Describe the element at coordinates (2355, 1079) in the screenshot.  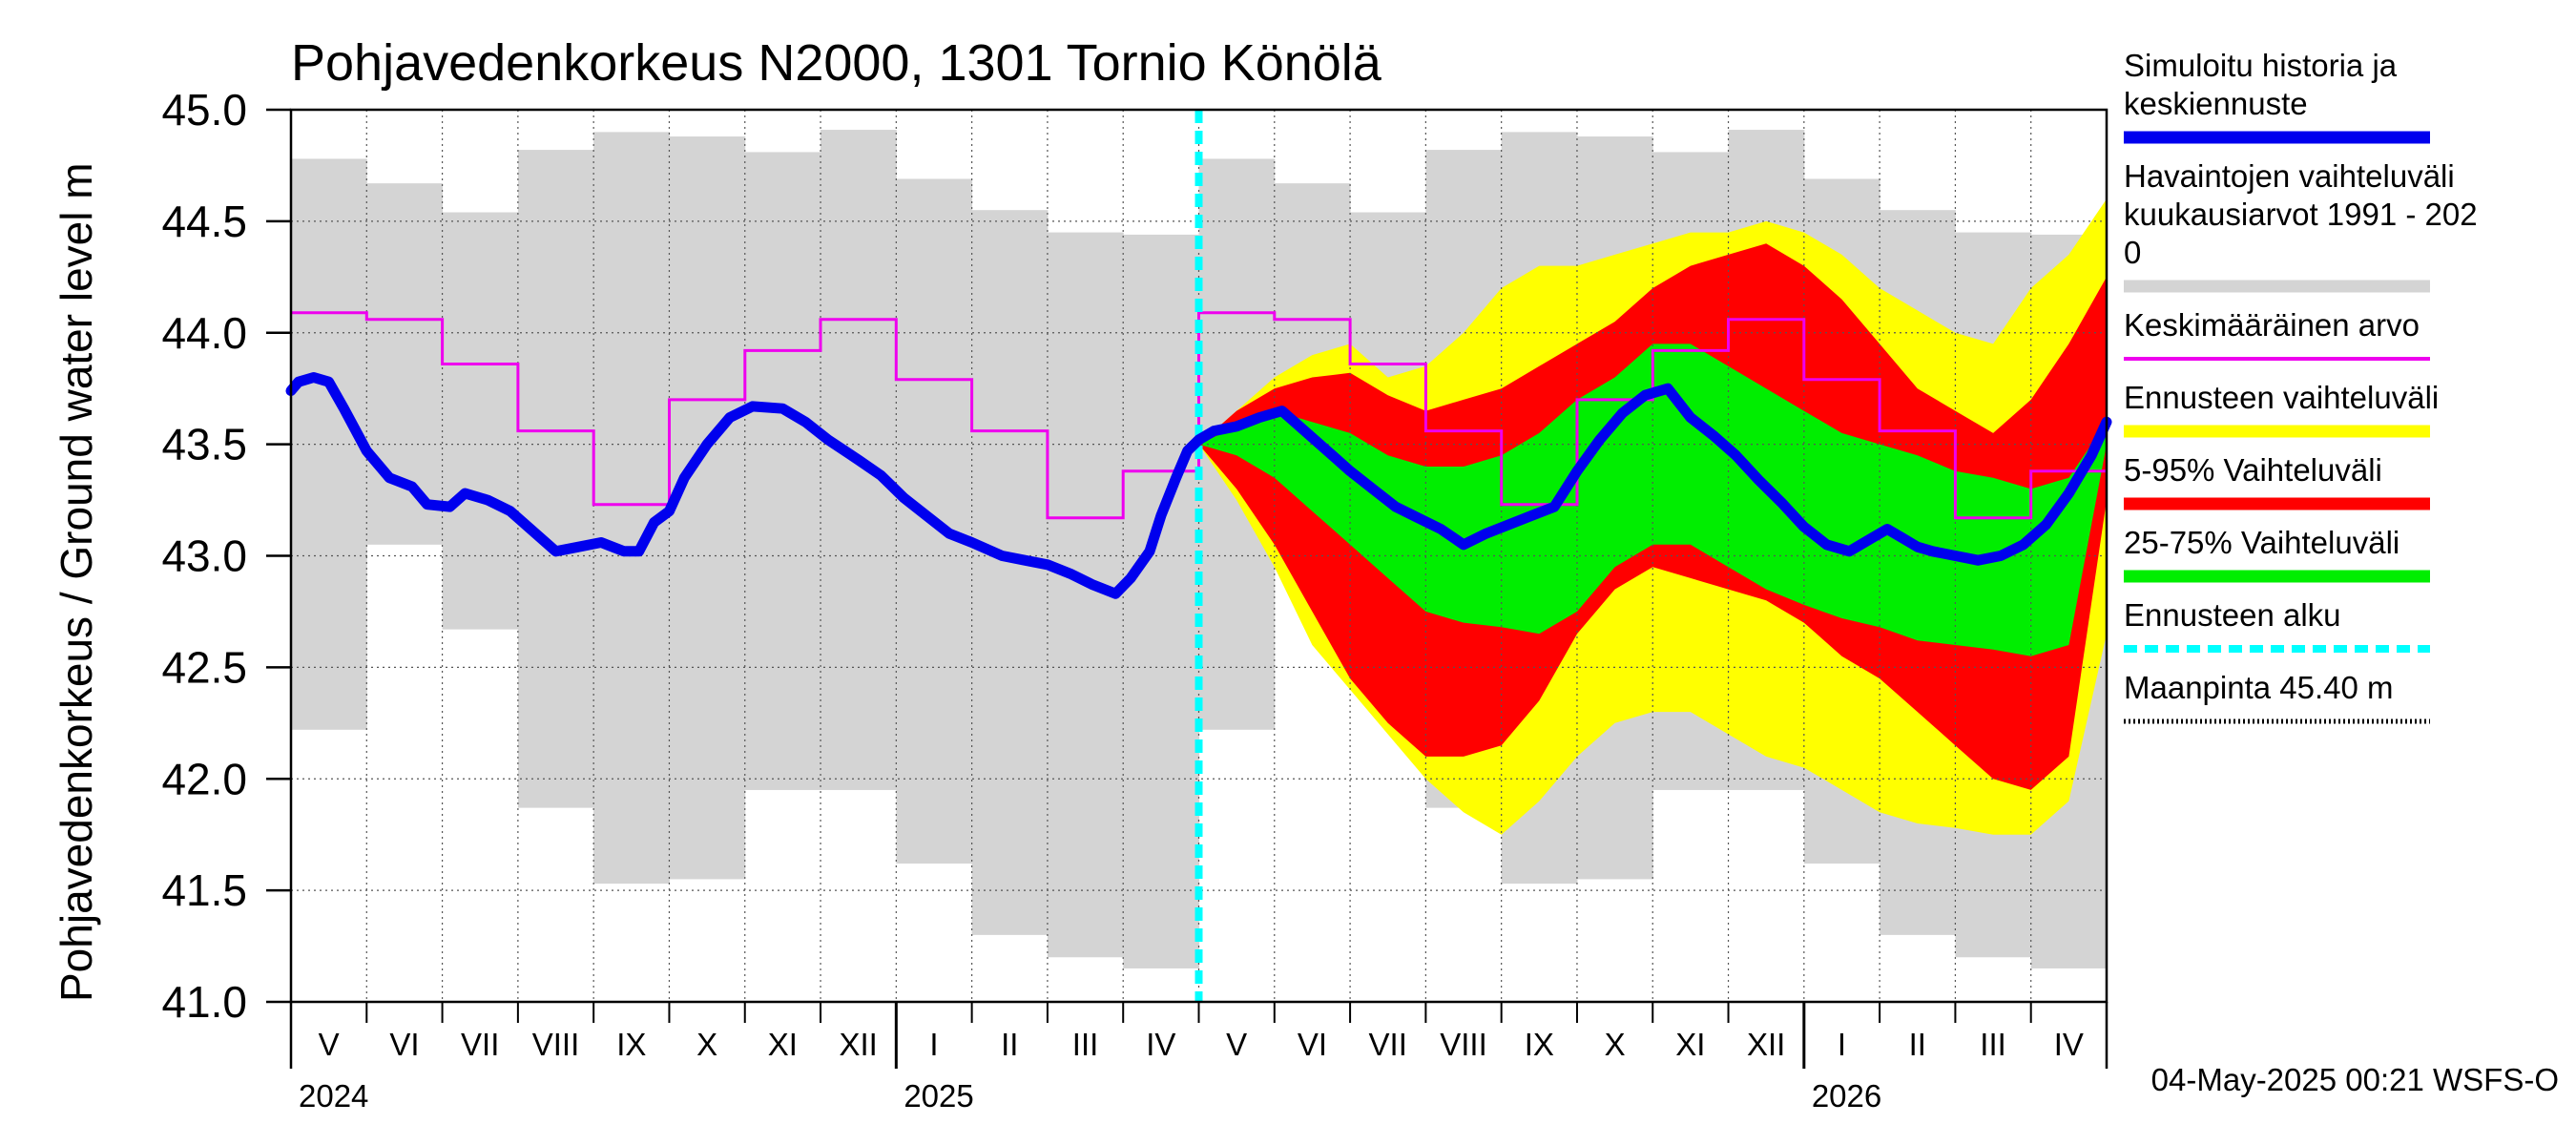
I see `timestamp: 04-May-2025 00:21 WSFS-O` at that location.